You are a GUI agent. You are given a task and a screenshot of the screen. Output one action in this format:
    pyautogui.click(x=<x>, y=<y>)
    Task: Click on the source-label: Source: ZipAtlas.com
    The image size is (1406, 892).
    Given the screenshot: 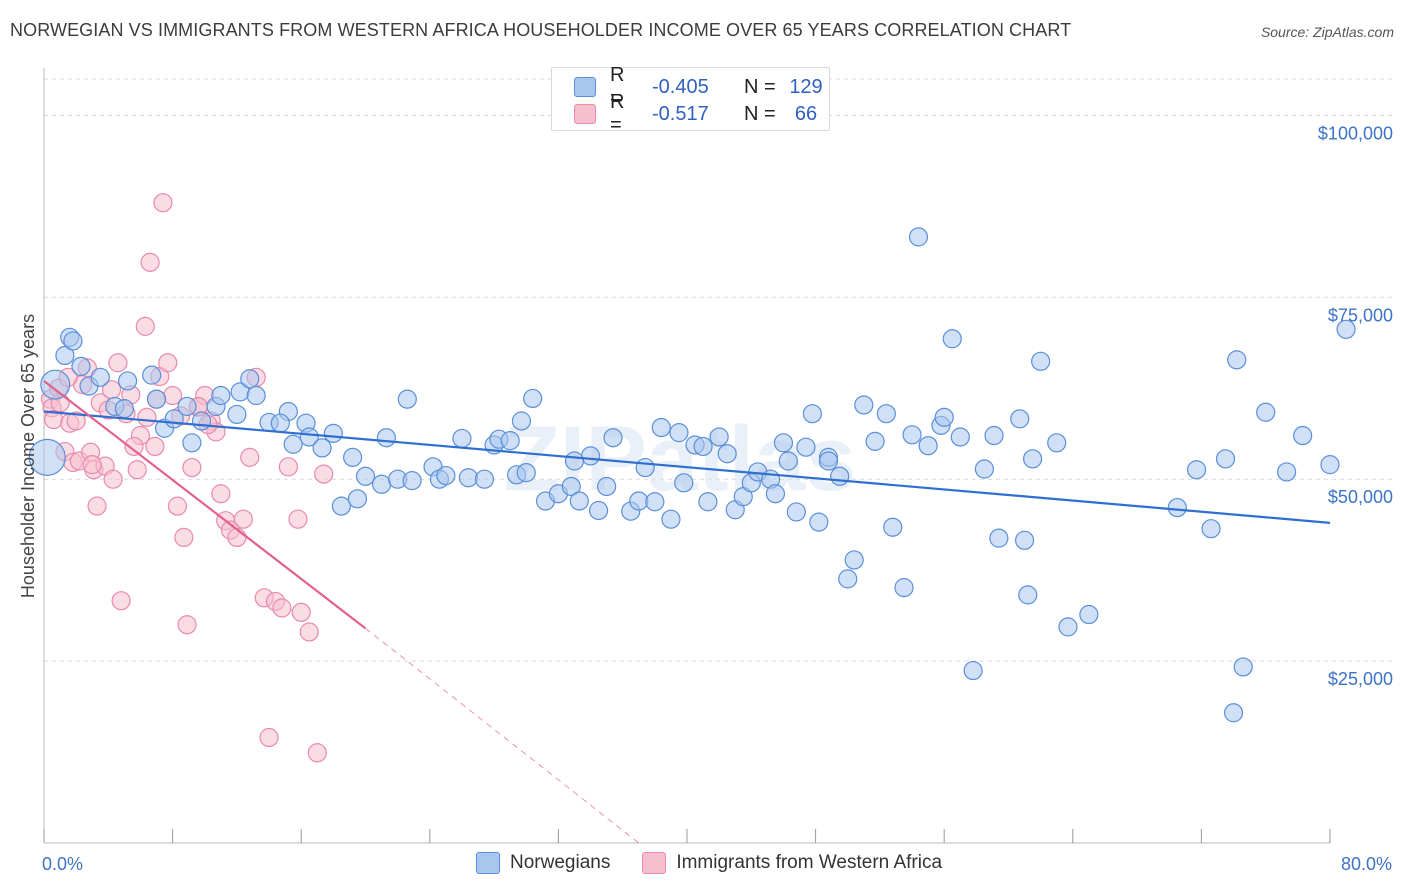 What is the action you would take?
    pyautogui.click(x=1327, y=32)
    